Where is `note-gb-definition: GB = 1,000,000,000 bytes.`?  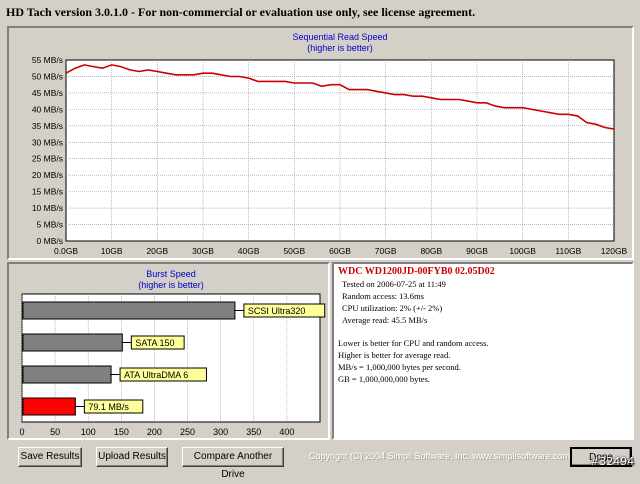 note-gb-definition: GB = 1,000,000,000 bytes. is located at coordinates (384, 379).